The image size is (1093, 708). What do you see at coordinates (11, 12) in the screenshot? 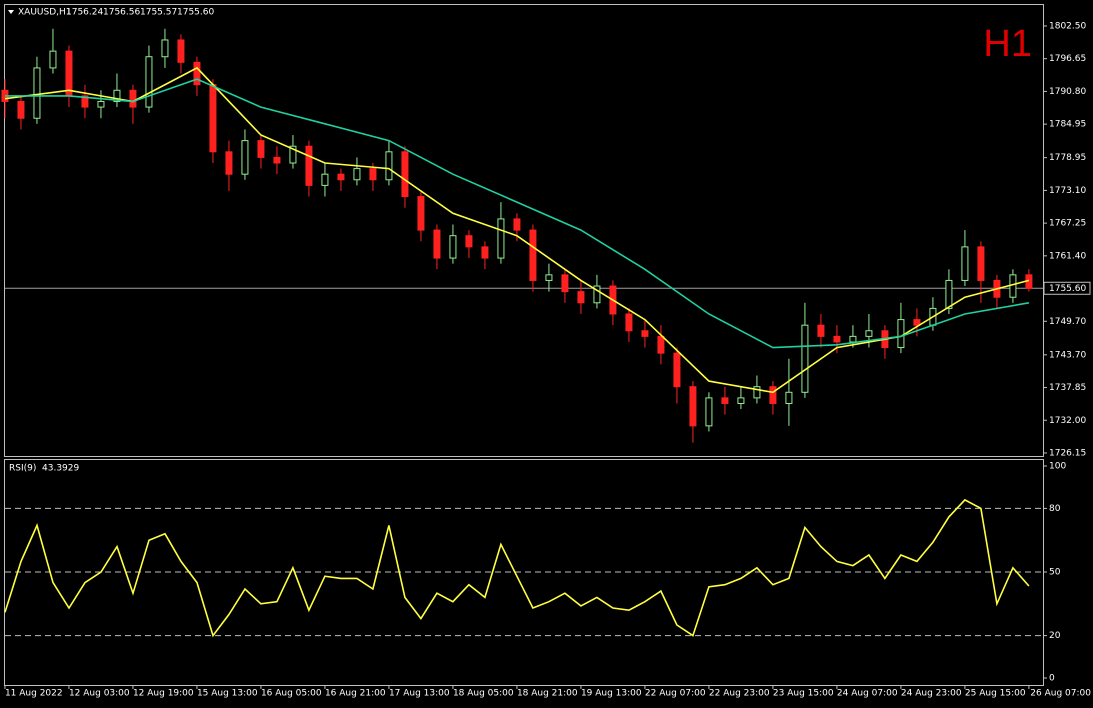
I see `collapse-icon` at bounding box center [11, 12].